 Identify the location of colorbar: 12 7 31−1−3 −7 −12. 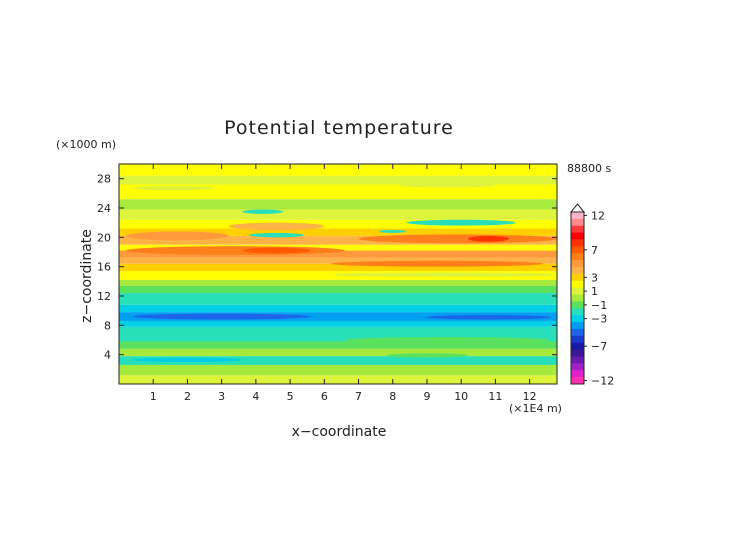
(591, 295).